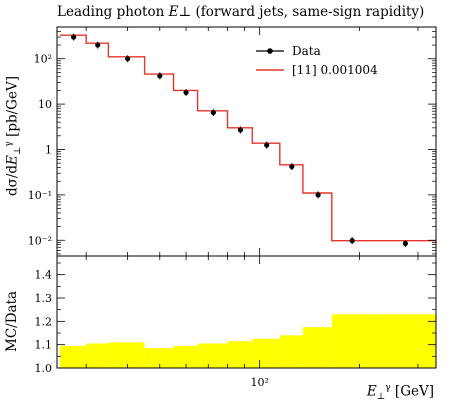 The width and height of the screenshot is (450, 407). What do you see at coordinates (400, 393) in the screenshot?
I see `x-axis-label: E⊥γ [GeV]` at bounding box center [400, 393].